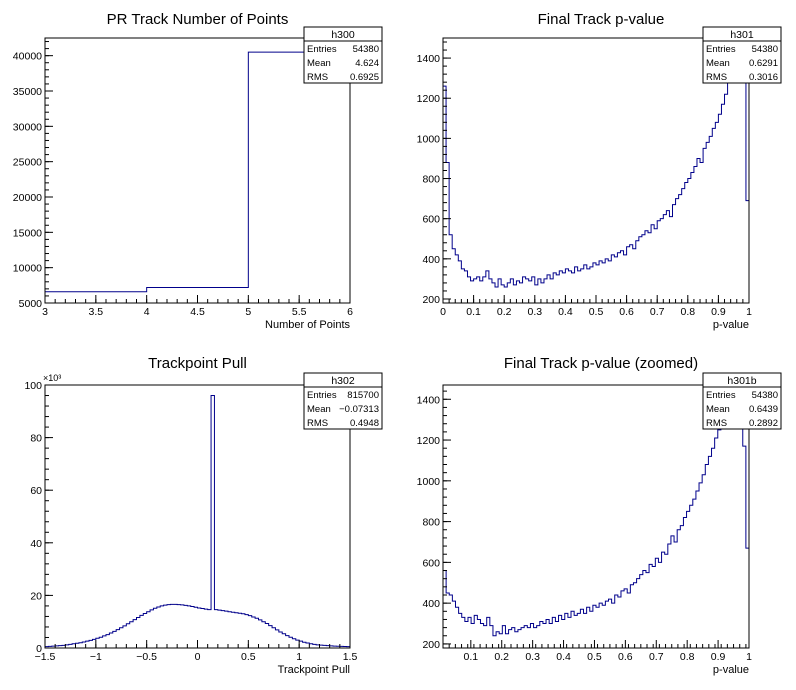 The image size is (796, 690). Describe the element at coordinates (31, 304) in the screenshot. I see `y-tick-label: 5000` at that location.